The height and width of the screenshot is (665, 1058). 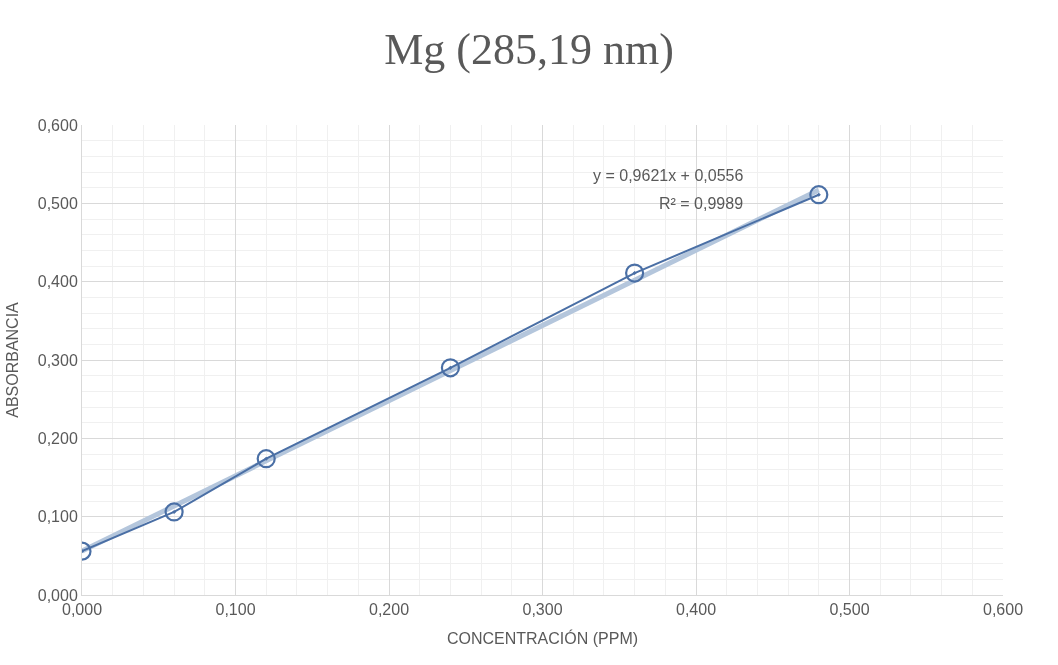 What do you see at coordinates (235, 610) in the screenshot?
I see `x-tick-label: 0,100` at bounding box center [235, 610].